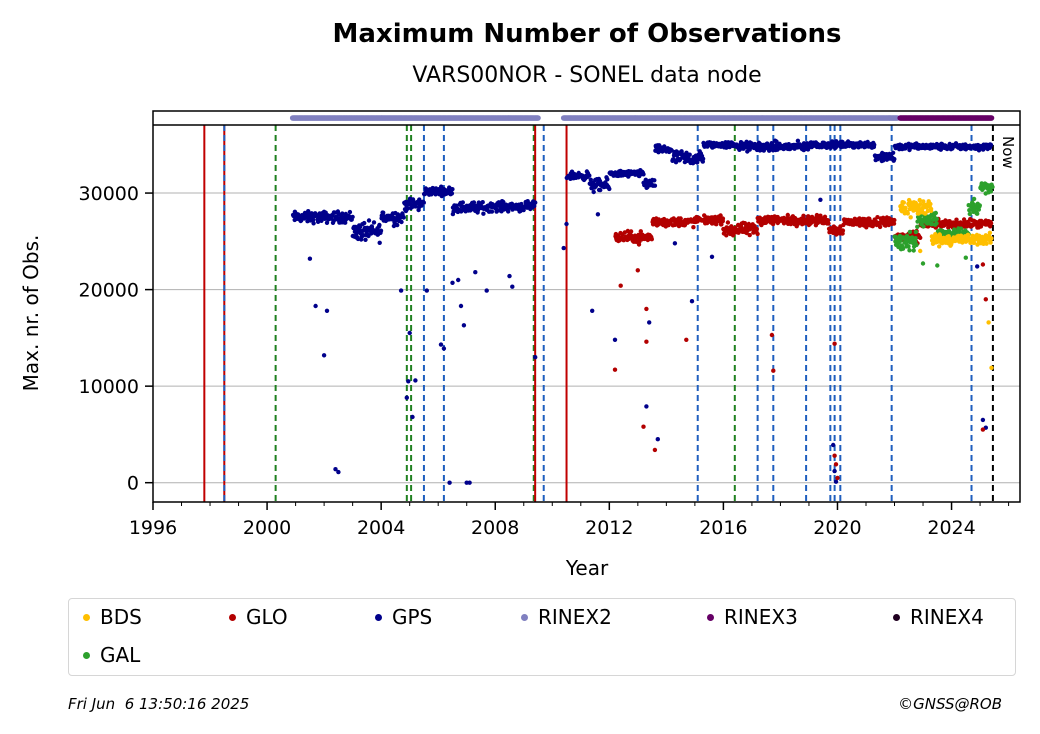  What do you see at coordinates (109, 387) in the screenshot?
I see `y-tick-label: 10000` at bounding box center [109, 387].